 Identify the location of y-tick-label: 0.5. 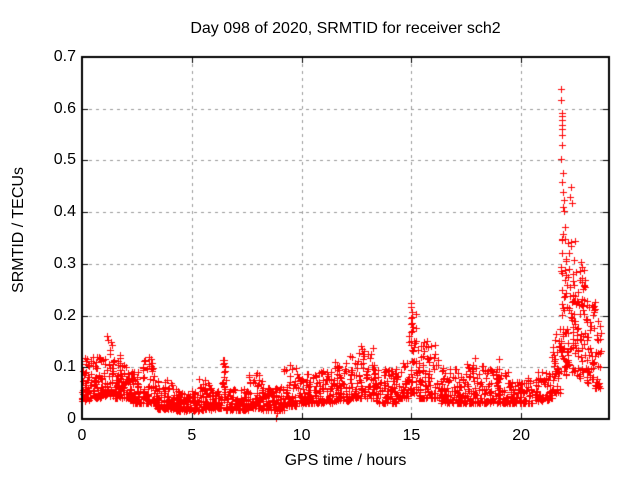
(64, 160).